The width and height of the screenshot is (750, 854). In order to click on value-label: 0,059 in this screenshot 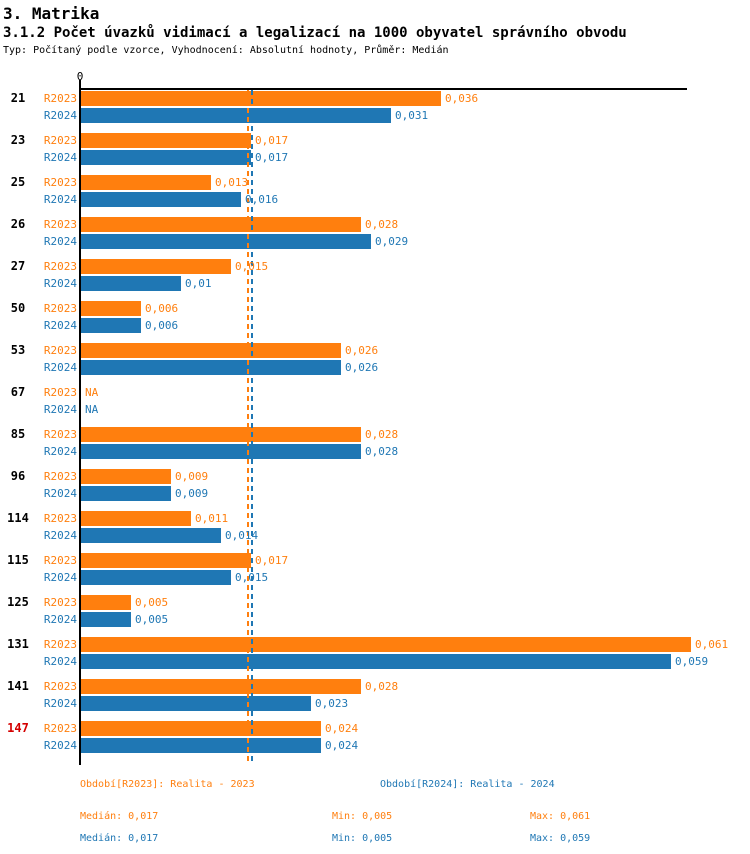, I will do `click(692, 661)`.